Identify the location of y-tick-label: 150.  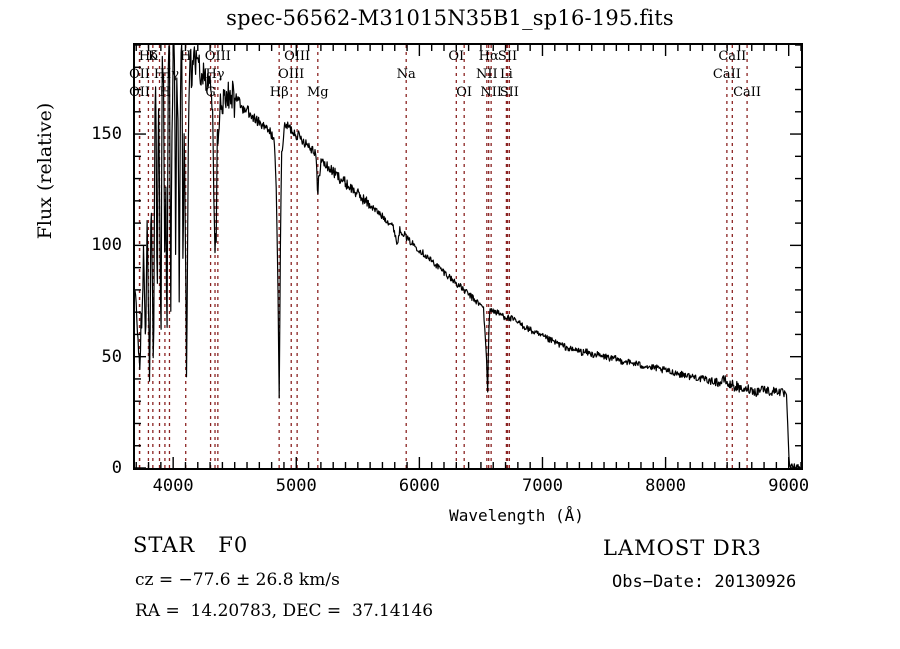
(106, 134).